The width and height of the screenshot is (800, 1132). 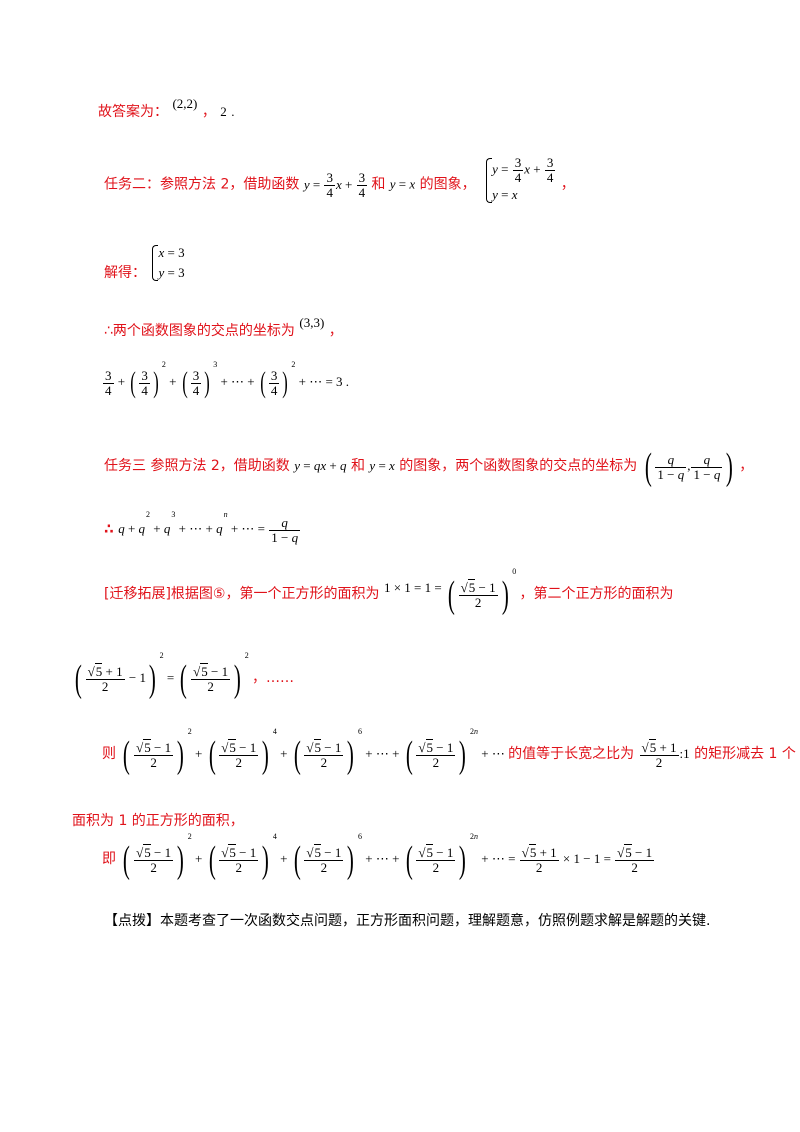 I want to click on intersection-line: ∴两个函数图象的交点的坐标为 (3,3) ，, so click(x=223, y=327).